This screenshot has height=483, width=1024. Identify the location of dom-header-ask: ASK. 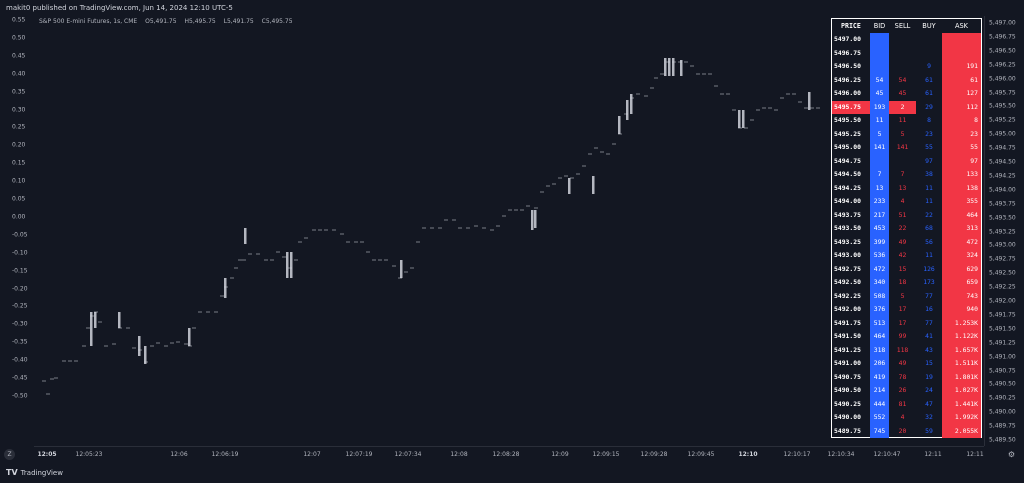
(961, 26).